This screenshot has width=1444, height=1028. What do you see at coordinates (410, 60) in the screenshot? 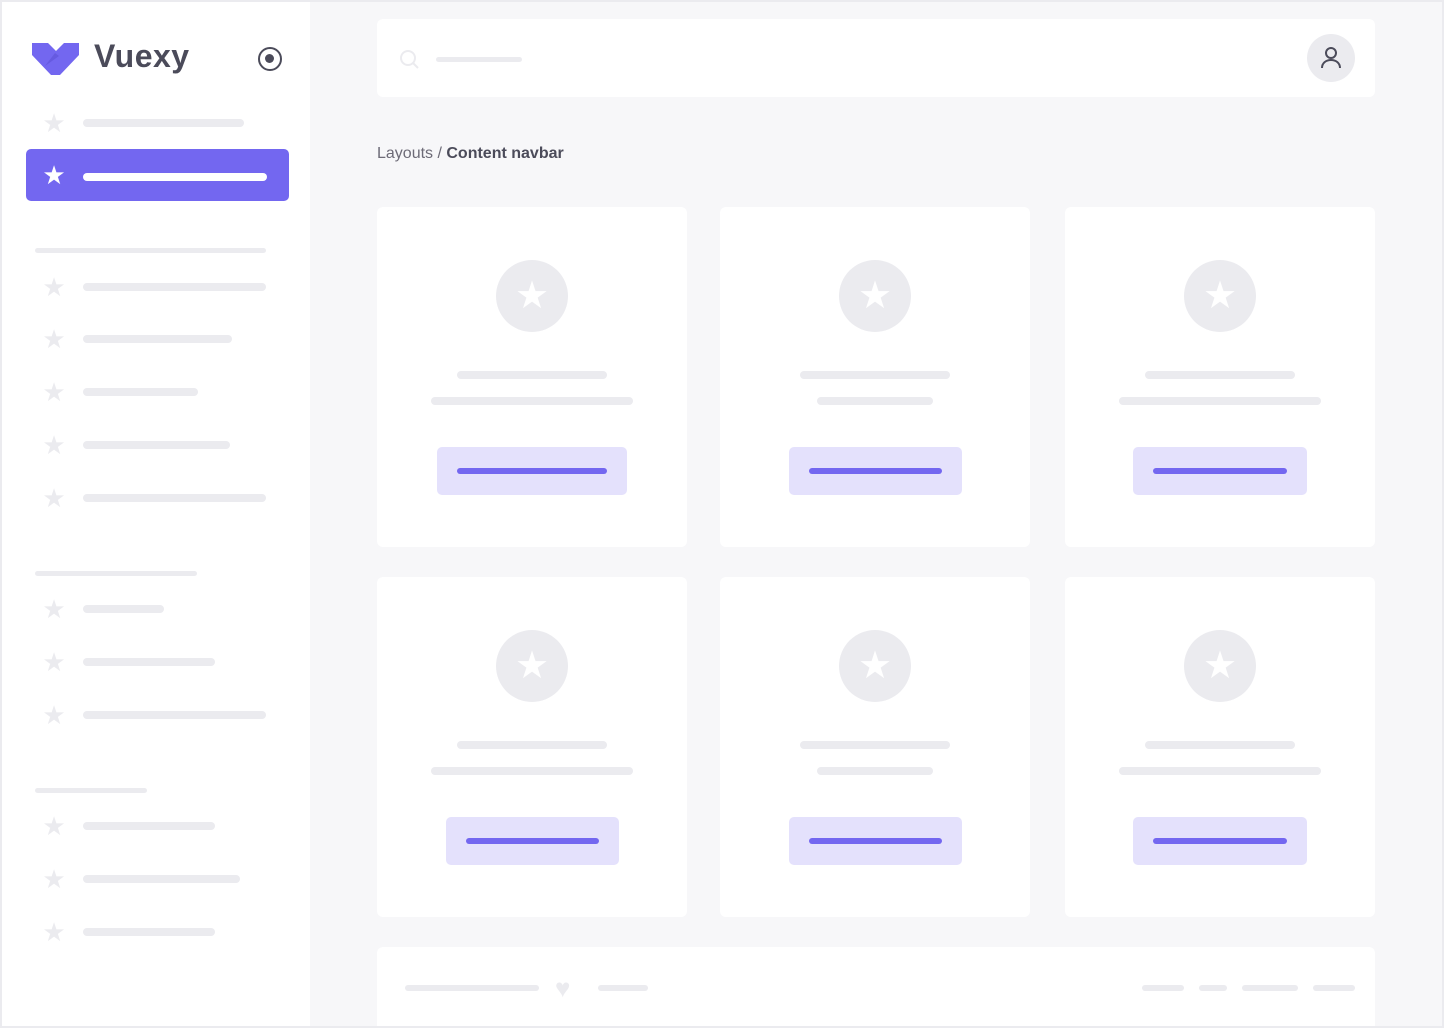
I see `search-icon` at bounding box center [410, 60].